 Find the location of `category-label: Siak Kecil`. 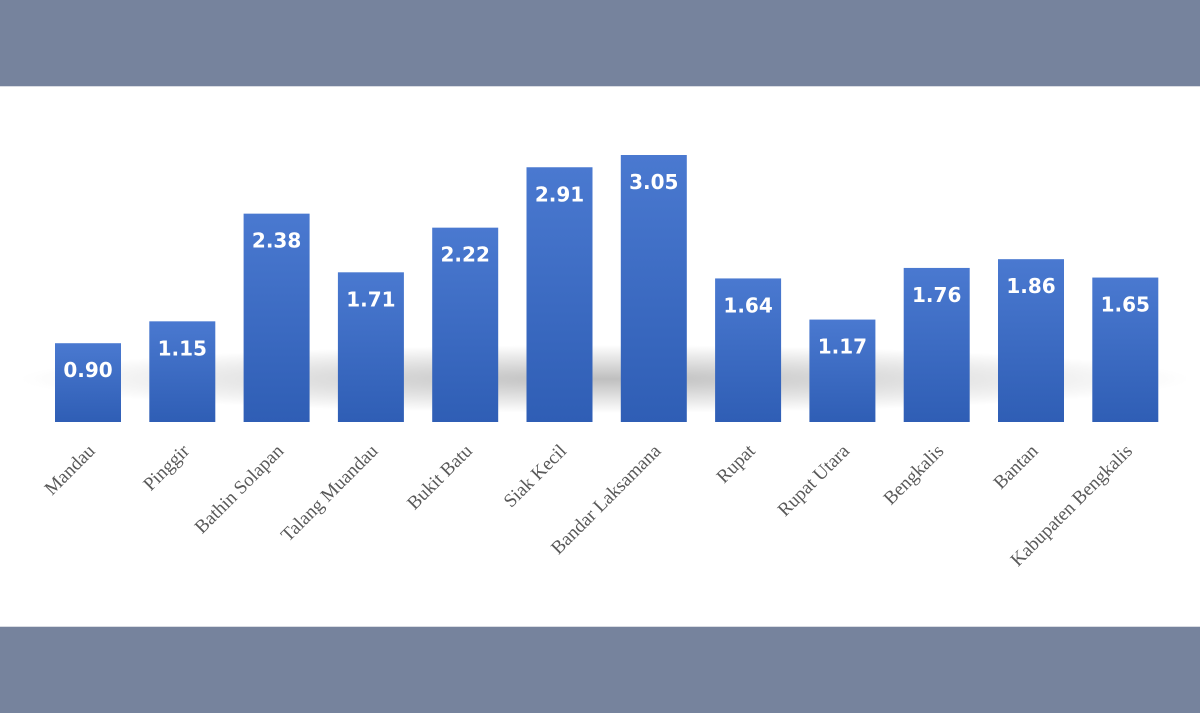

category-label: Siak Kecil is located at coordinates (535, 476).